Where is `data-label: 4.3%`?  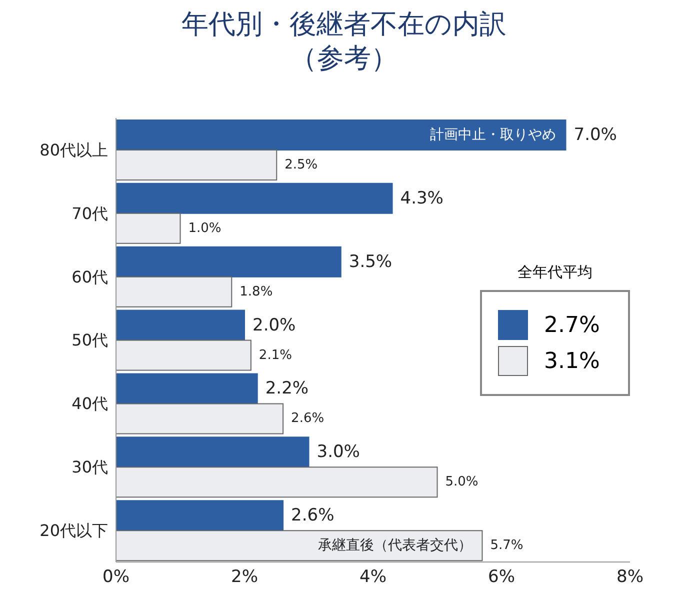
data-label: 4.3% is located at coordinates (422, 198).